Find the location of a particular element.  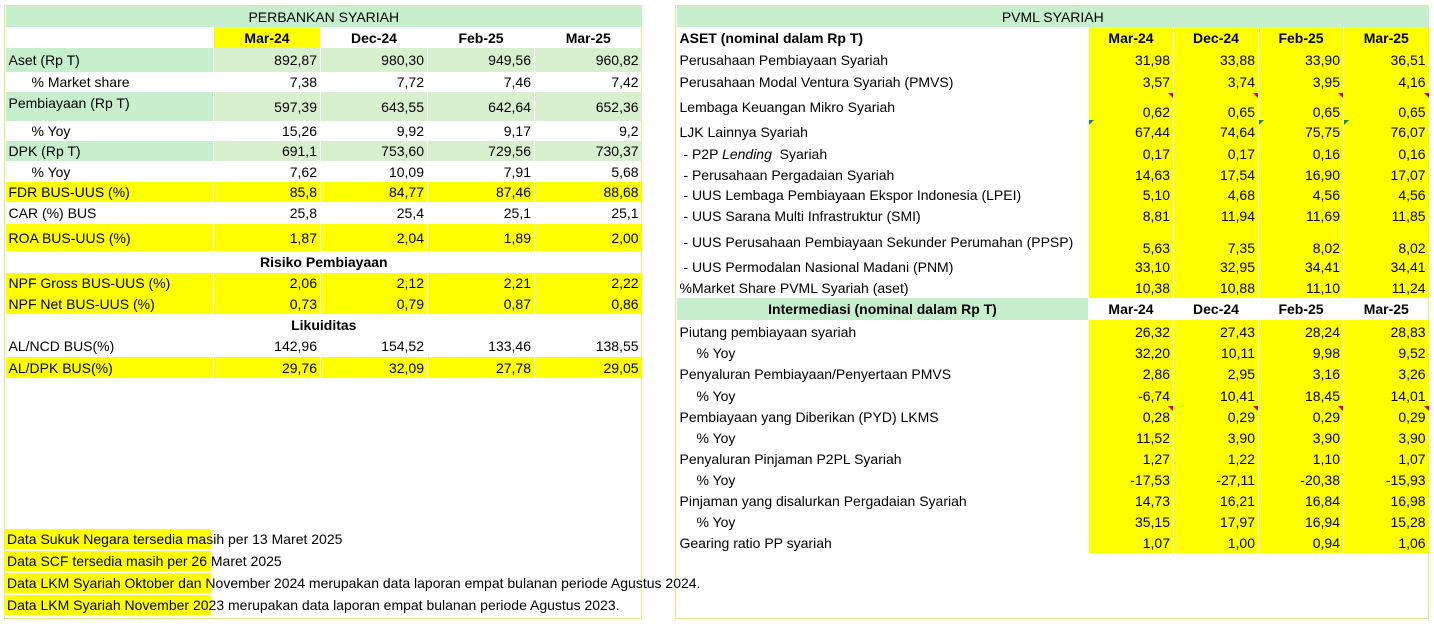

value-cell: 597,39 is located at coordinates (267, 106).